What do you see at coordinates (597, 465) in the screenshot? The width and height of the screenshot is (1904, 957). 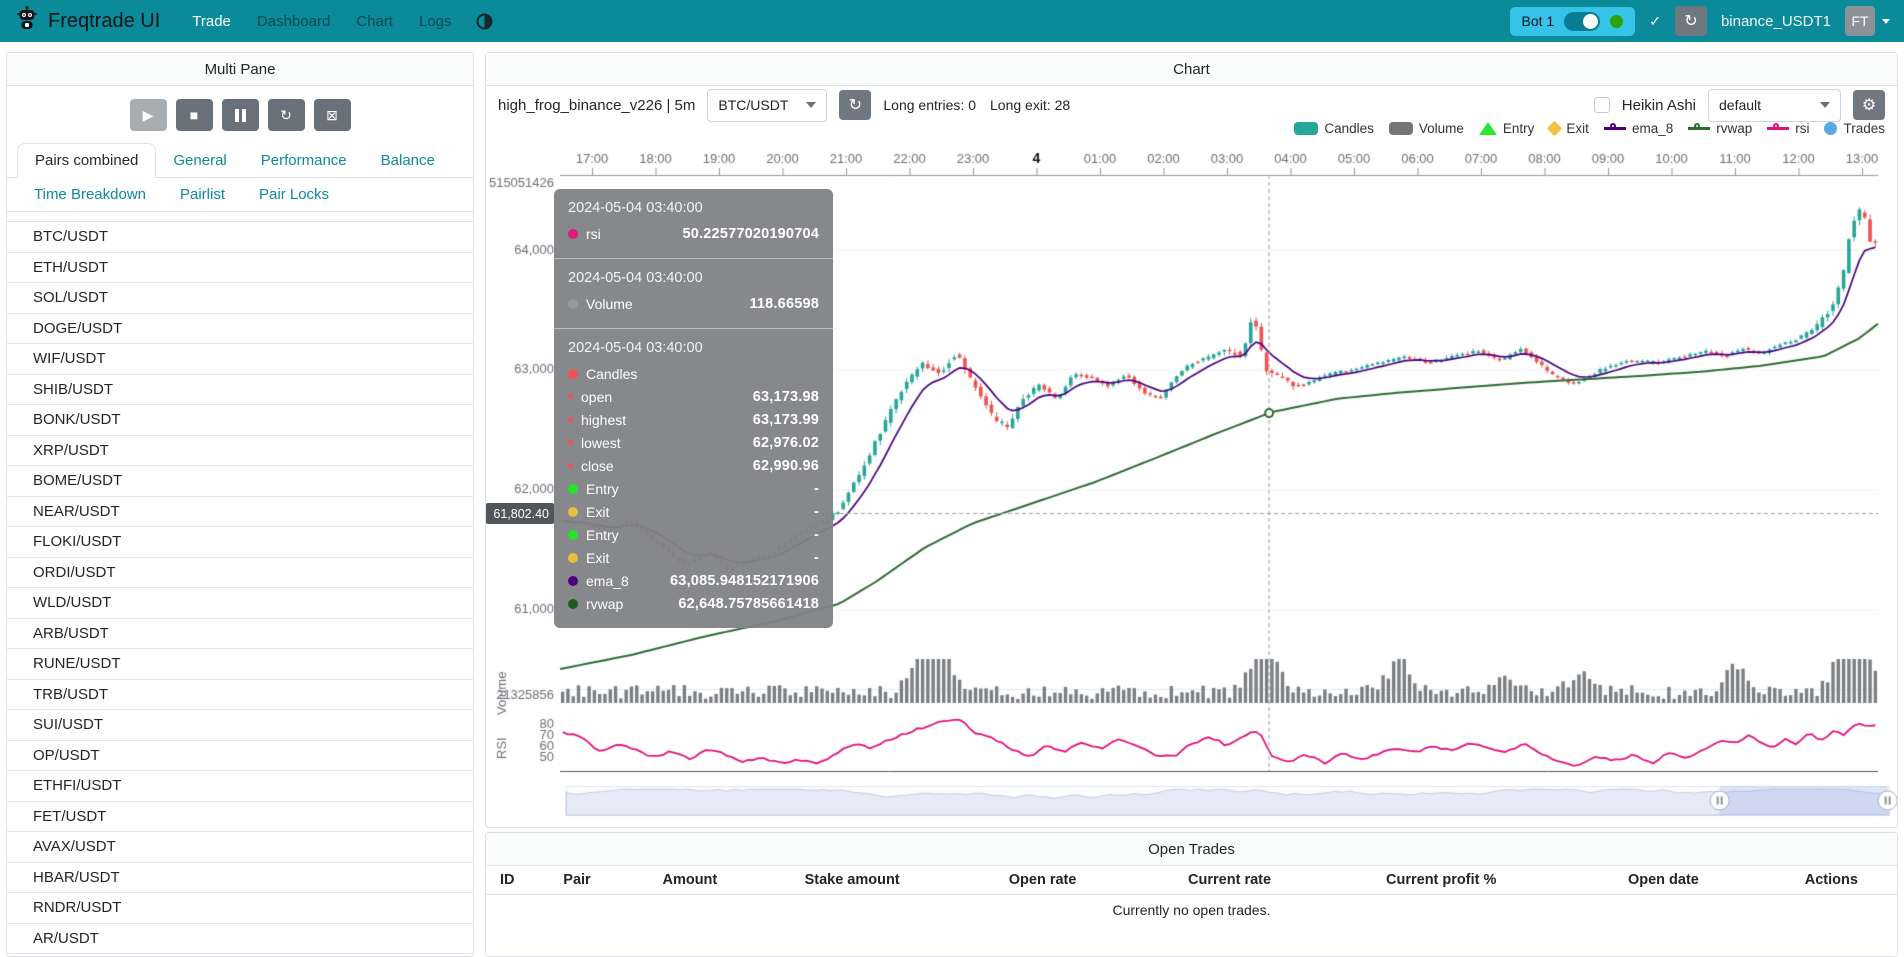 I see `tooltip-label: close` at bounding box center [597, 465].